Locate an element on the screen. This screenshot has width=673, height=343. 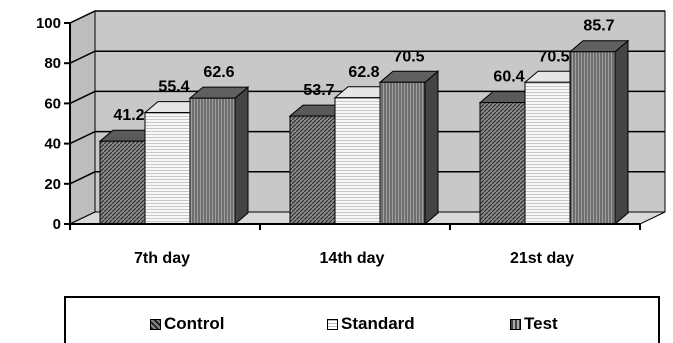
legend-item-control: Control is located at coordinates (187, 324).